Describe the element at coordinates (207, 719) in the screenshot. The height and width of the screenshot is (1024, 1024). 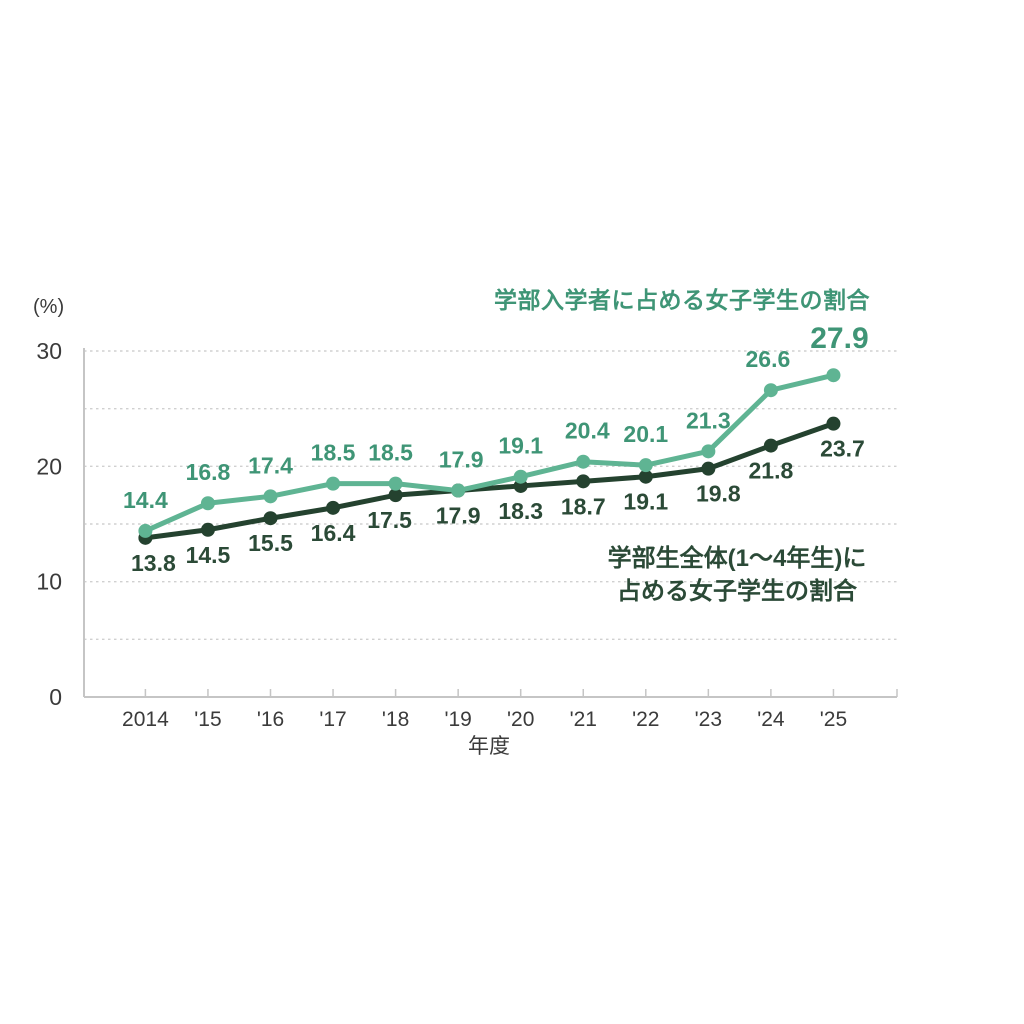
I see `svg-text: '15` at that location.